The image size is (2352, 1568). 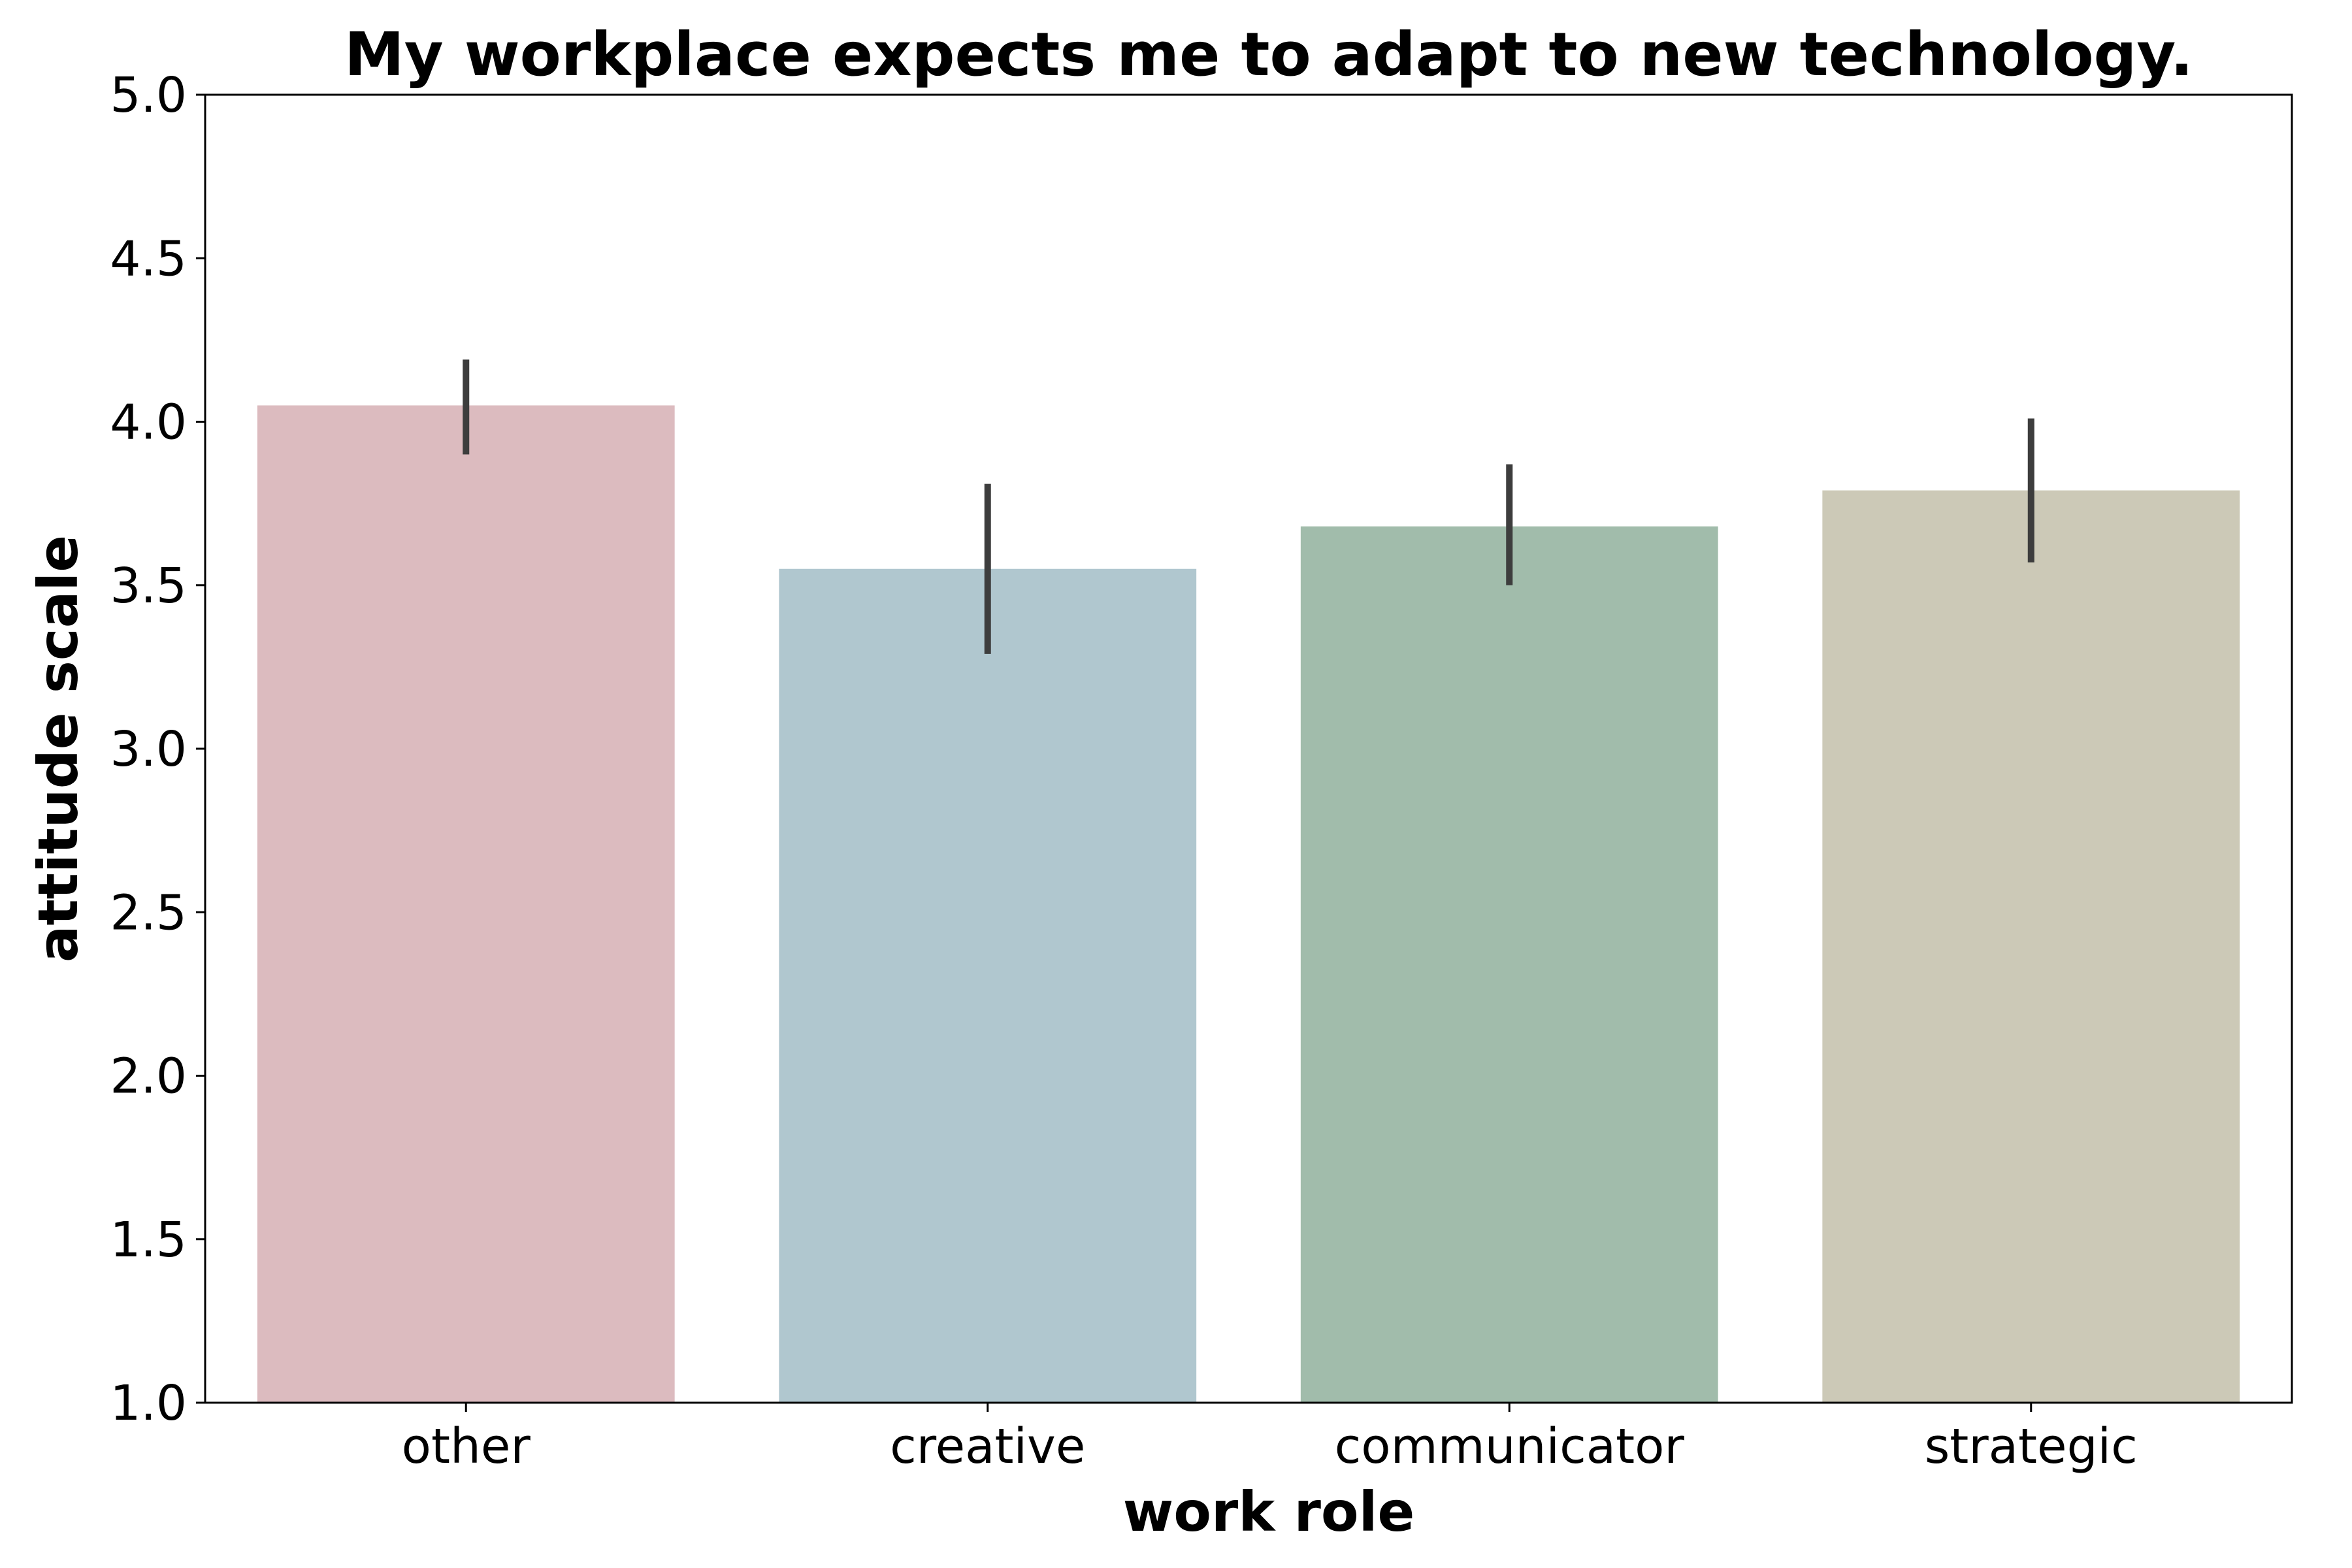 I want to click on y-tick-label: 3.5, so click(x=148, y=586).